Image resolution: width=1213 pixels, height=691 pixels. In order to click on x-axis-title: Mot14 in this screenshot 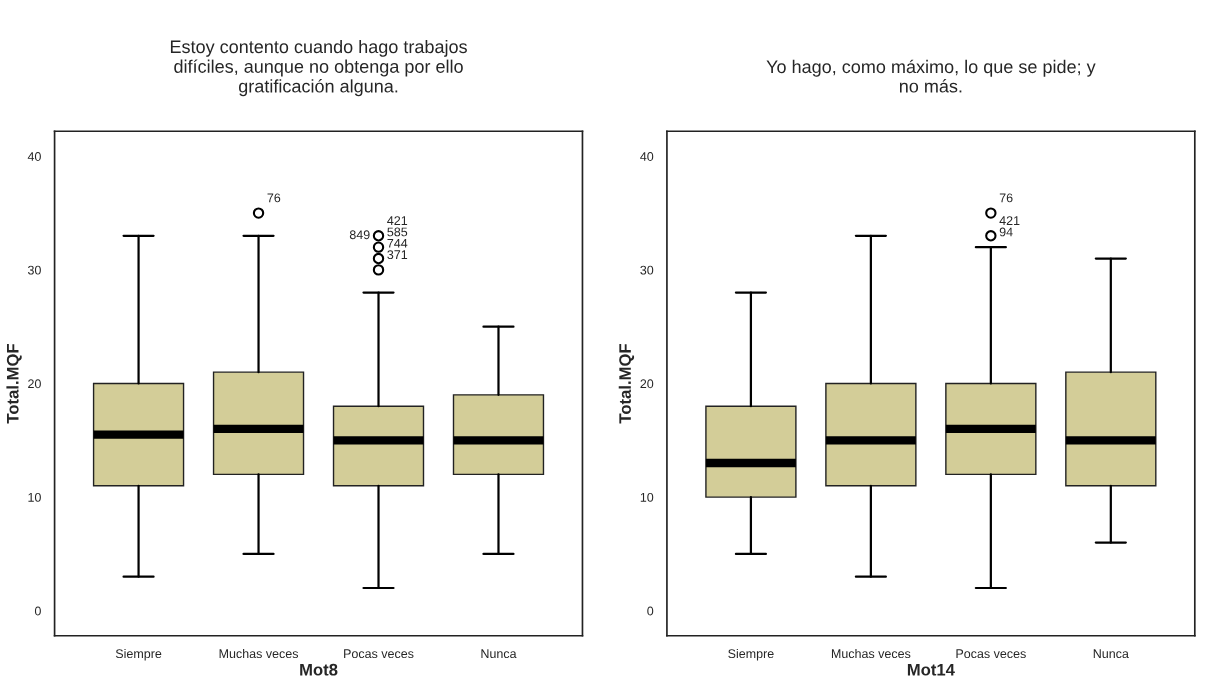, I will do `click(931, 669)`.